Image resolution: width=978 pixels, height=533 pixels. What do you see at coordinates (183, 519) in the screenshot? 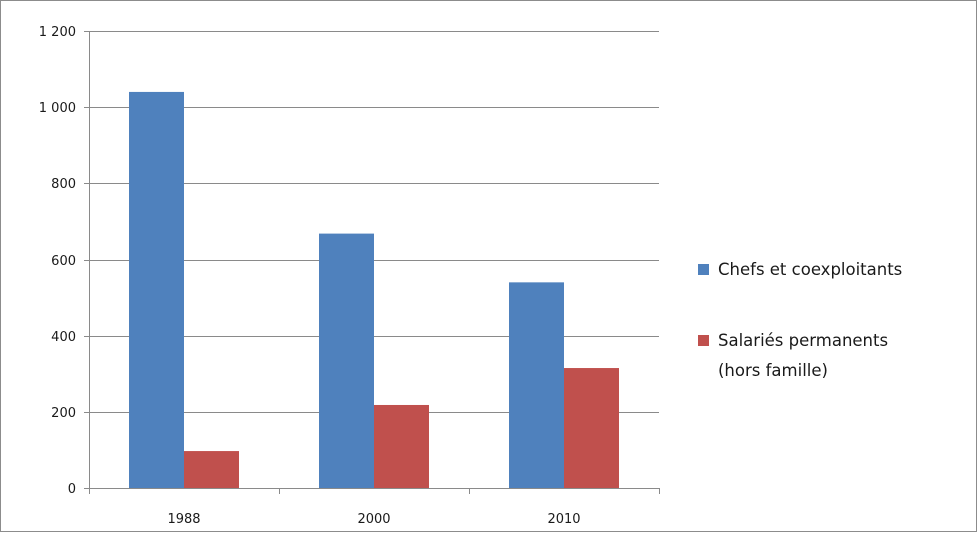
I see `x-tick-label: 1988` at bounding box center [183, 519].